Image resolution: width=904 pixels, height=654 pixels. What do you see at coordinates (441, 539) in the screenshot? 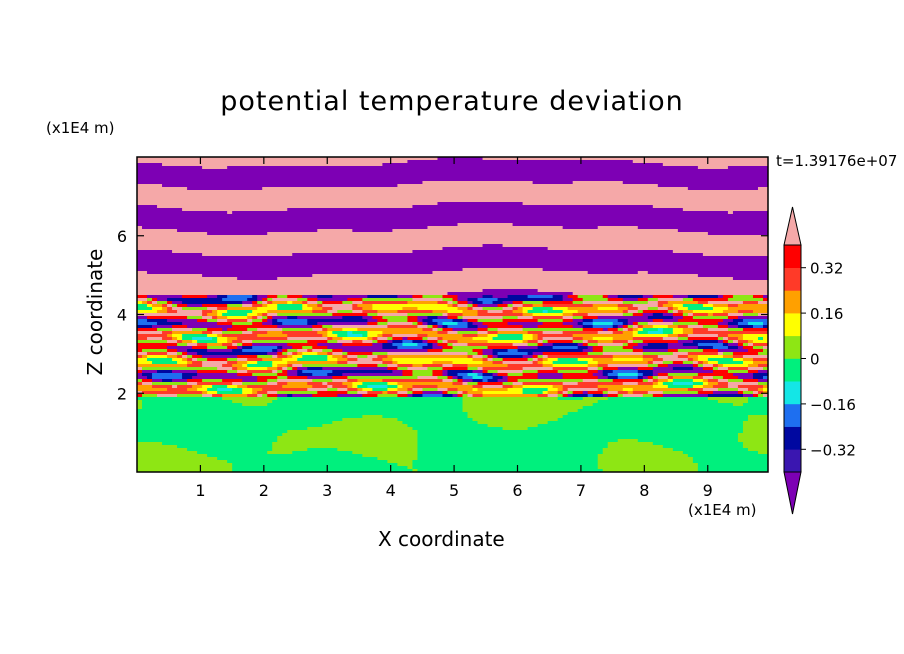
I see `x-axis-label: X coordinate` at bounding box center [441, 539].